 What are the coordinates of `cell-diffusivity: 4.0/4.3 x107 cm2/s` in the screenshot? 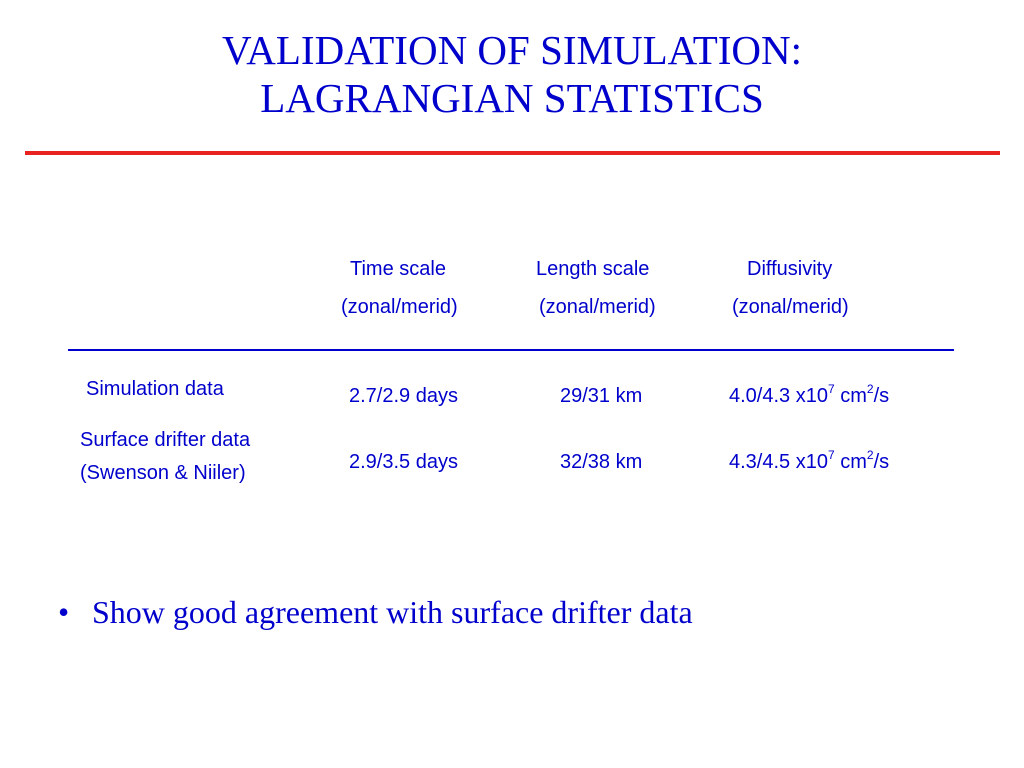 It's located at (809, 394).